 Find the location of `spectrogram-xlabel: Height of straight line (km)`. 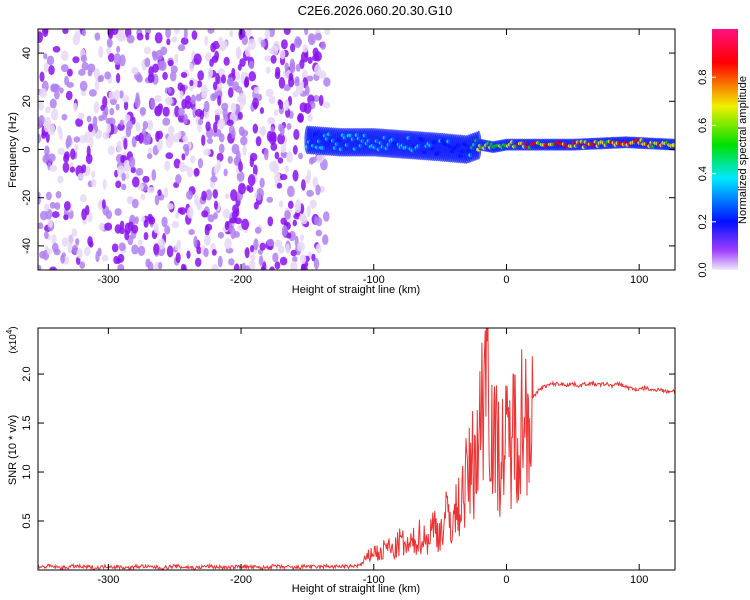

spectrogram-xlabel: Height of straight line (km) is located at coordinates (356, 290).